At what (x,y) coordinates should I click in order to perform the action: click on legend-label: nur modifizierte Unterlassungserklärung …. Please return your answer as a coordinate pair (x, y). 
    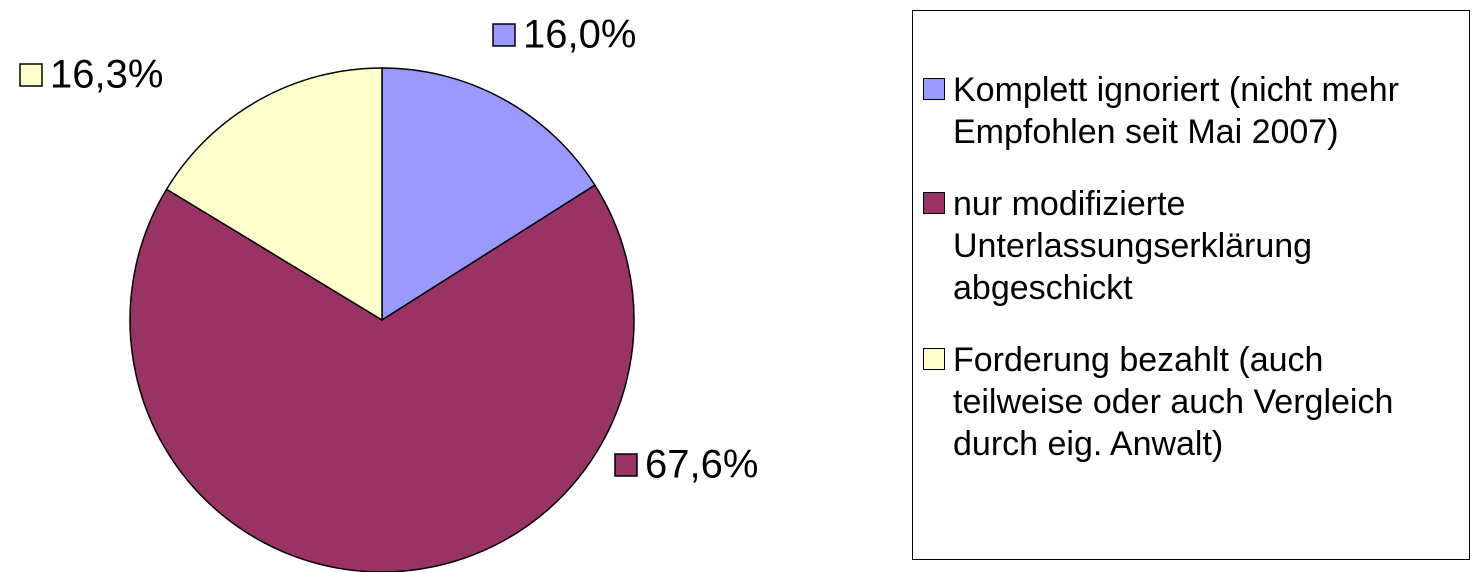
    Looking at the image, I should click on (1133, 246).